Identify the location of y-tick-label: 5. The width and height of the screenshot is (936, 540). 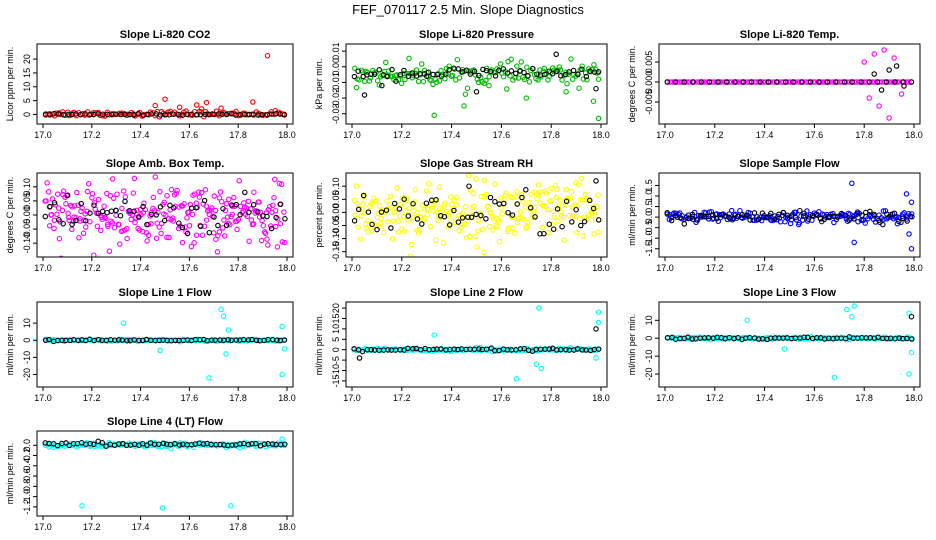
(336, 339).